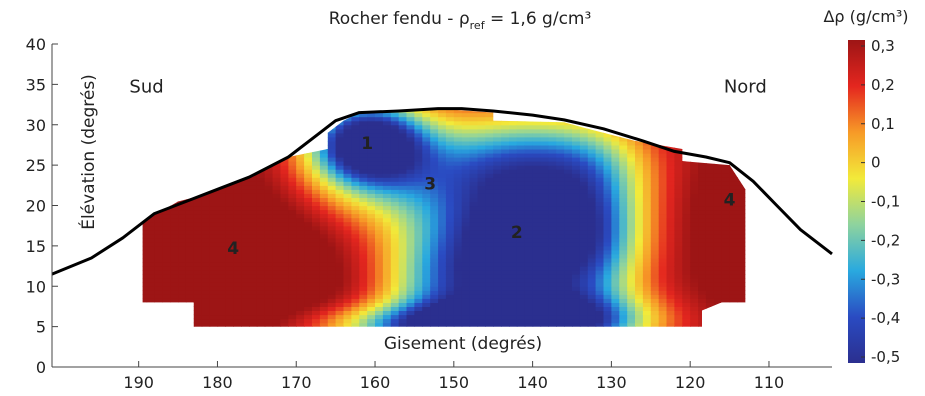  What do you see at coordinates (36, 286) in the screenshot?
I see `y-tick-label: 10` at bounding box center [36, 286].